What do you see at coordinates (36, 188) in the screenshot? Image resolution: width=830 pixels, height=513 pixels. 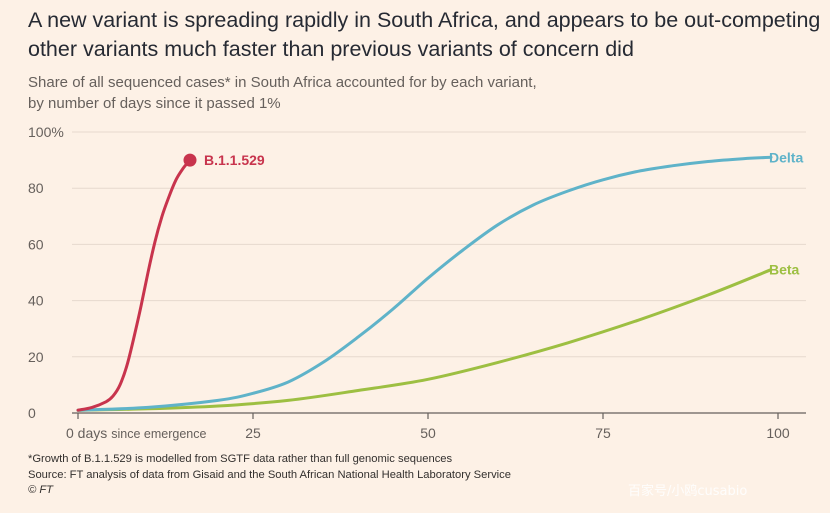 I see `y-tick-label-80: 80` at bounding box center [36, 188].